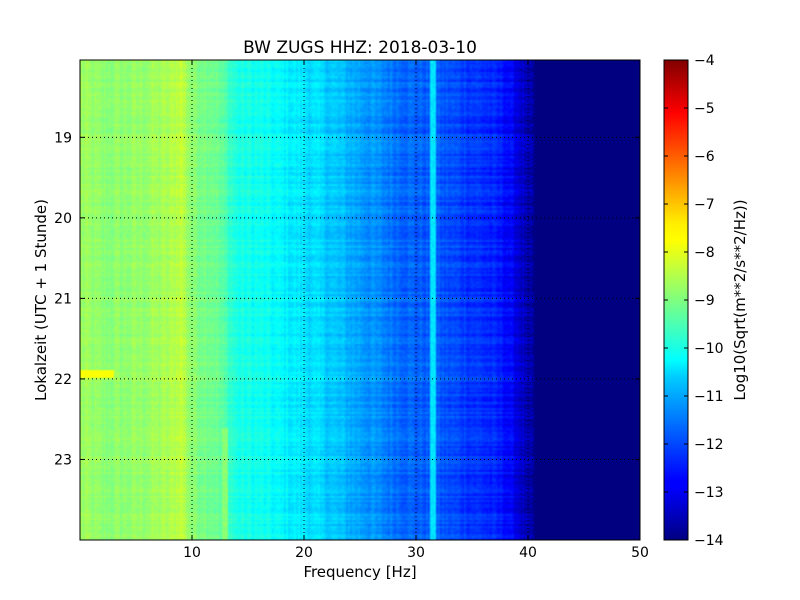 Image resolution: width=800 pixels, height=600 pixels. I want to click on colorbar-tick-label: −9, so click(704, 301).